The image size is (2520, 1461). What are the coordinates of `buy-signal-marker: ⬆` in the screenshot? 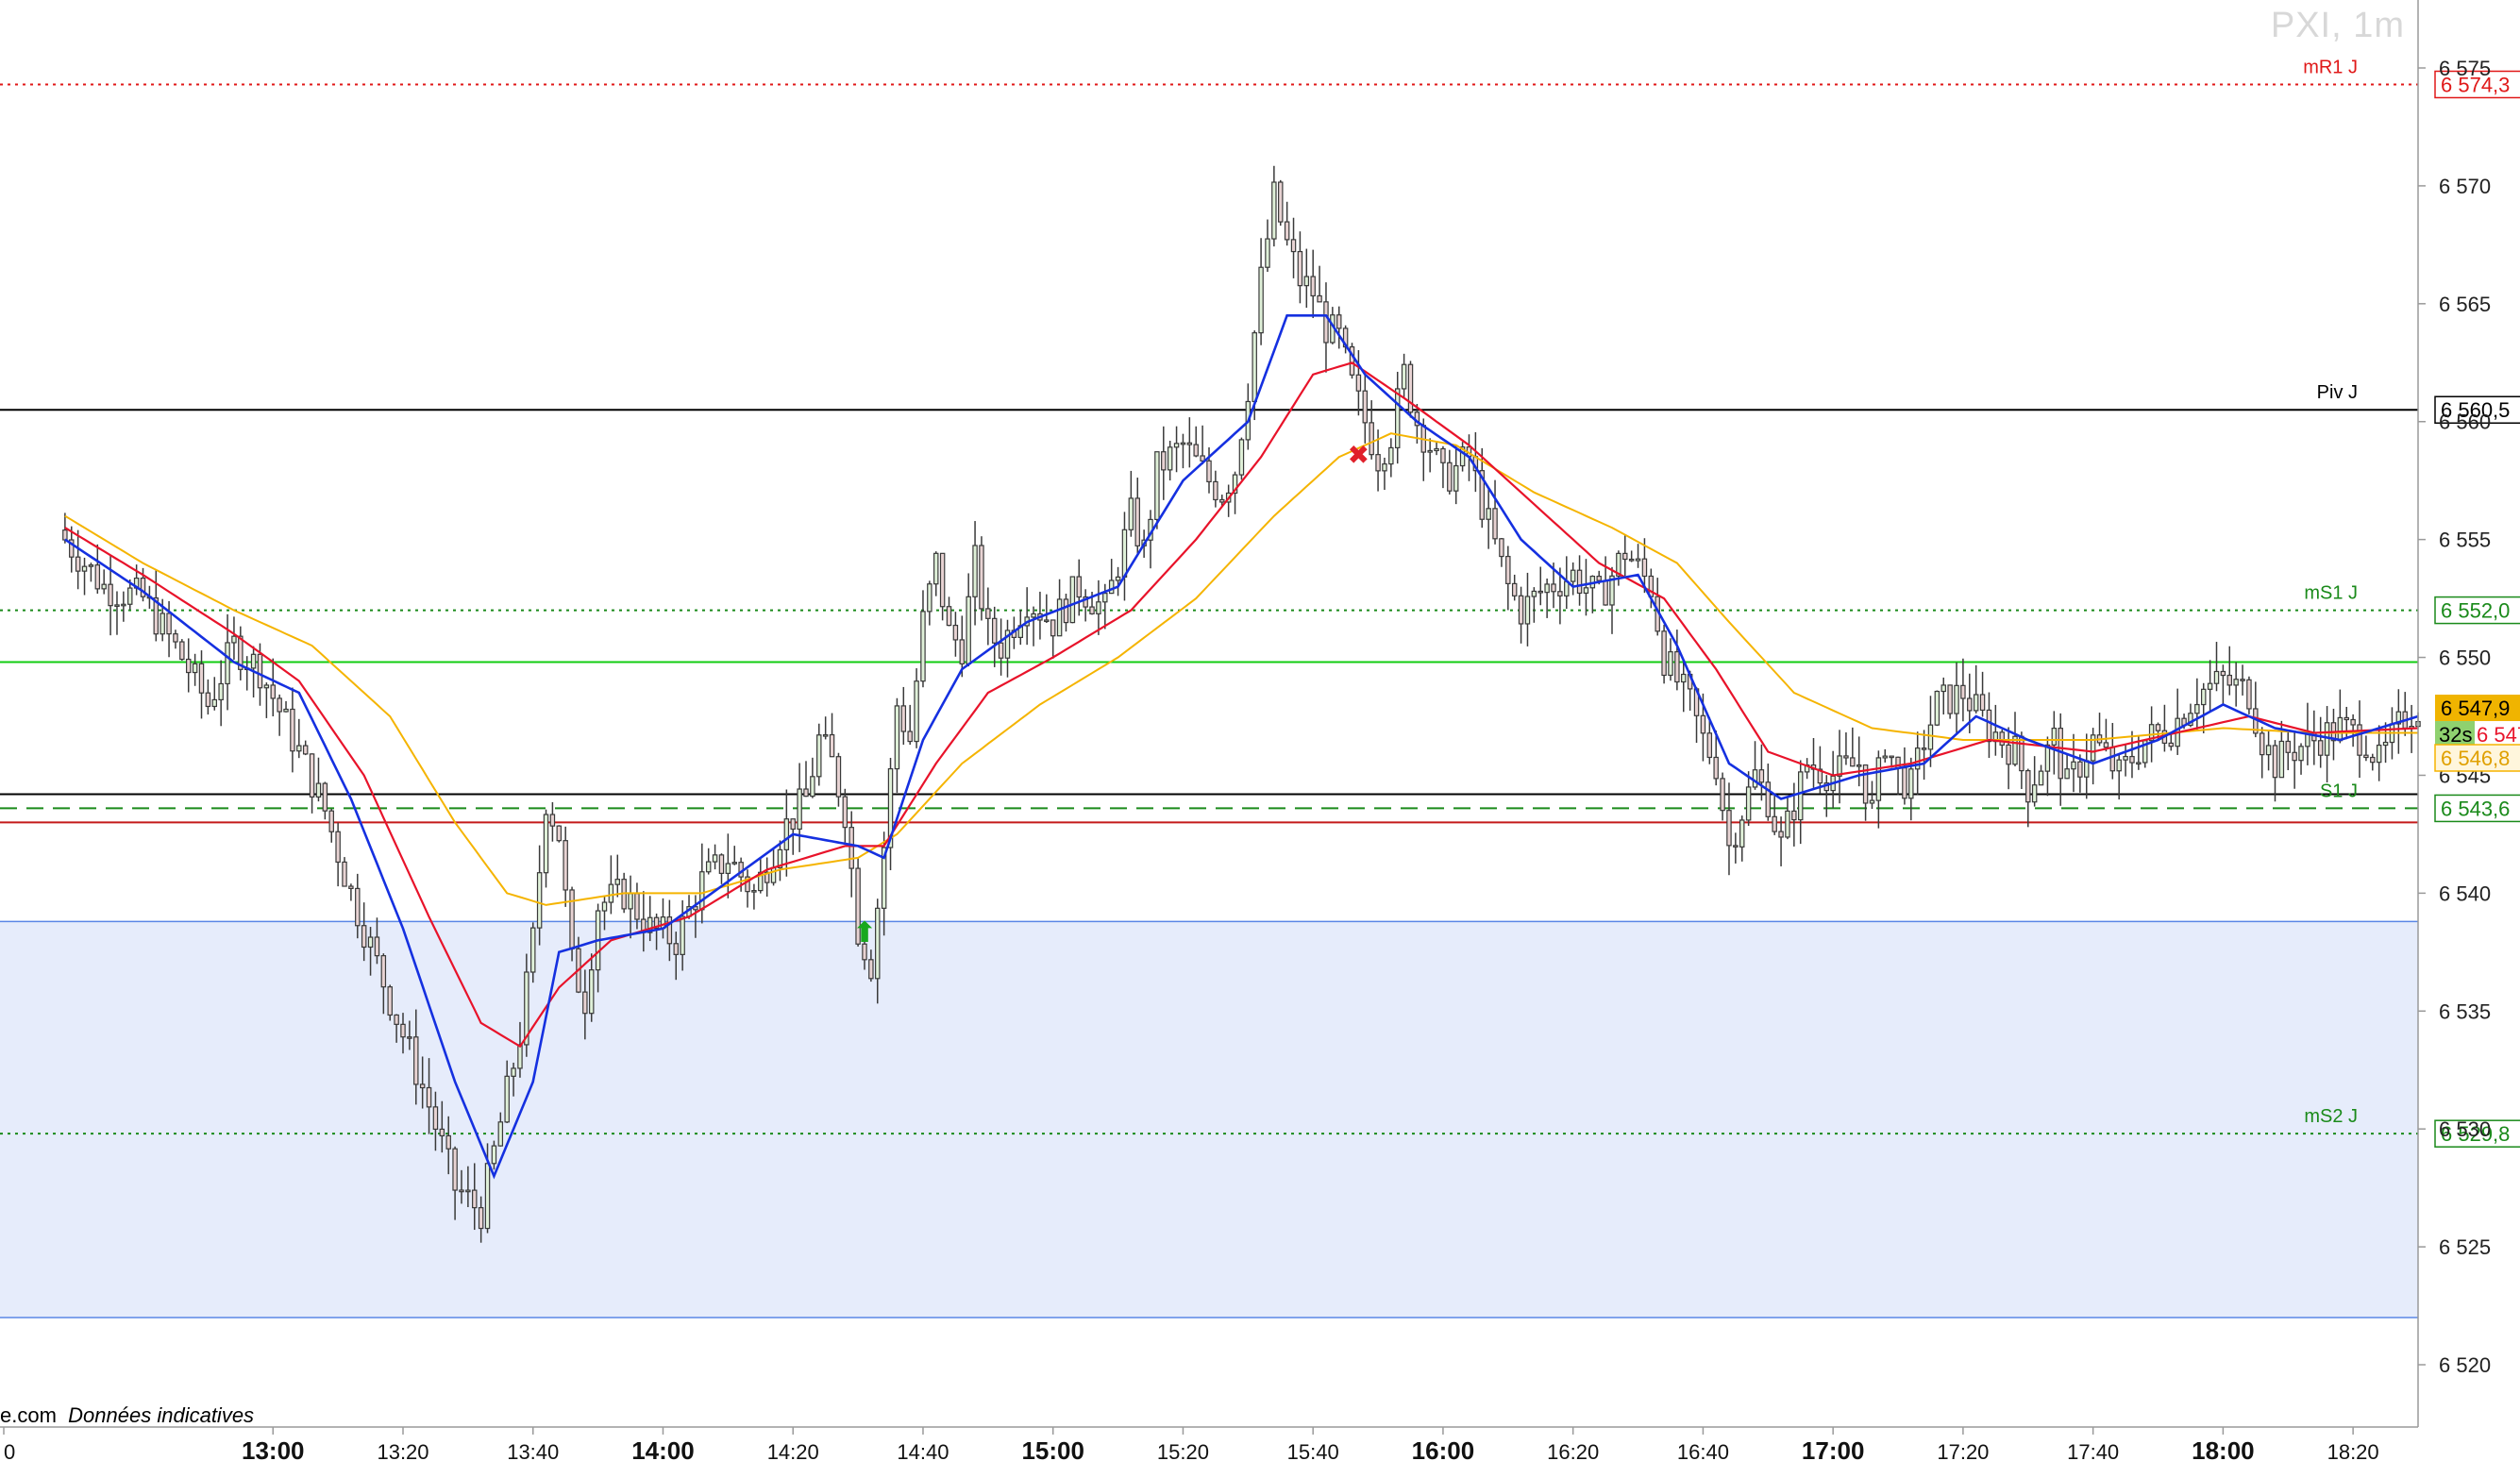 It's located at (864, 932).